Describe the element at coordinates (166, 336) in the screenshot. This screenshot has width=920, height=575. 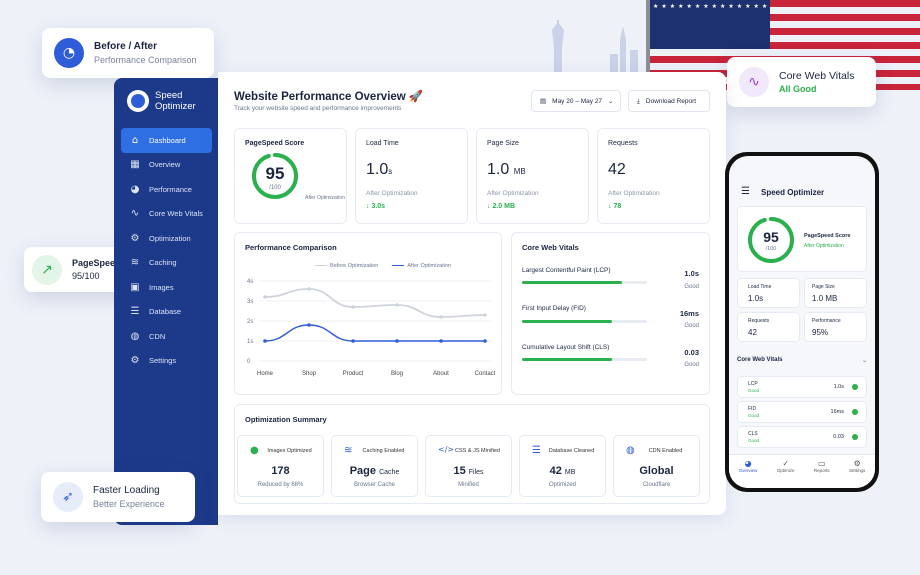
I see `sidebar-item-cdn: ◍ CDN` at that location.